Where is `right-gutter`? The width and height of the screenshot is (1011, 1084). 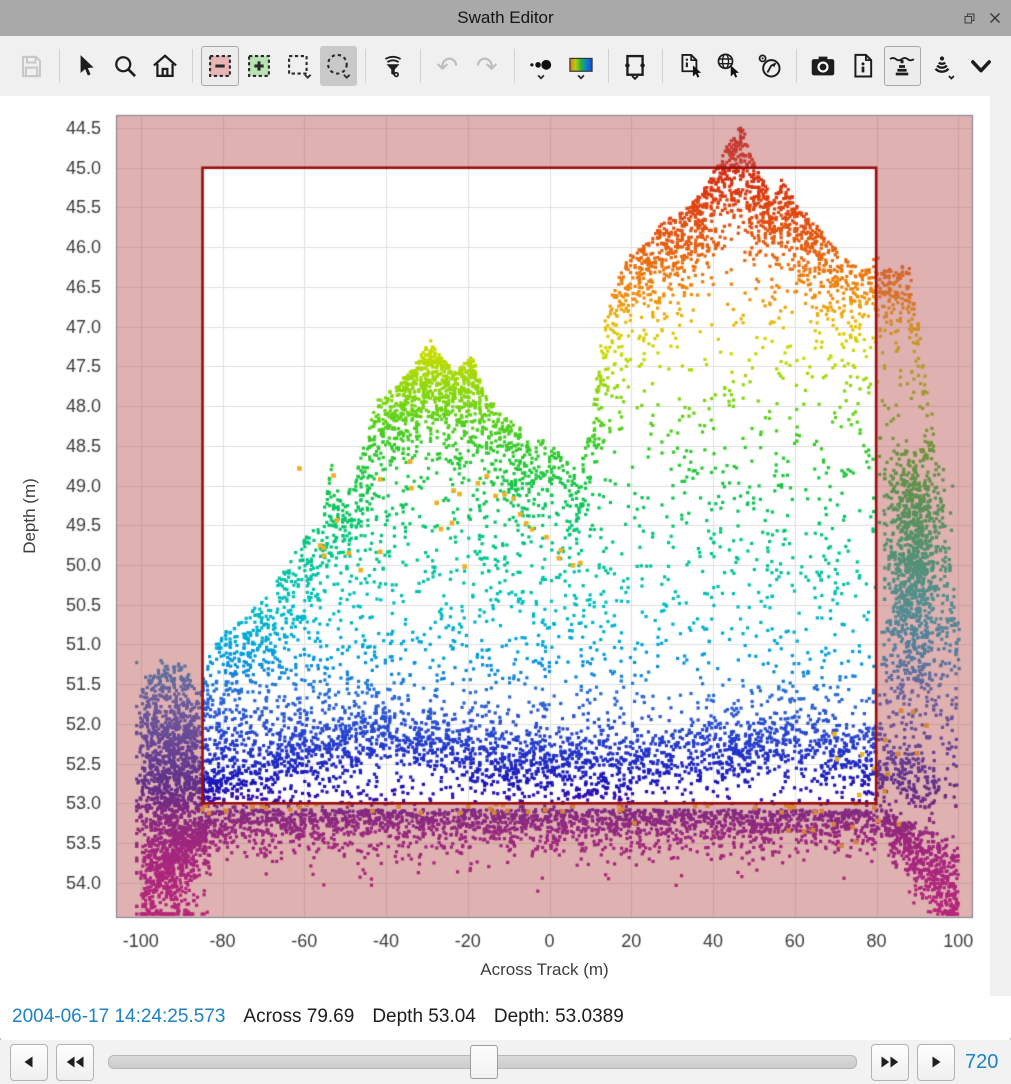
right-gutter is located at coordinates (1000, 546).